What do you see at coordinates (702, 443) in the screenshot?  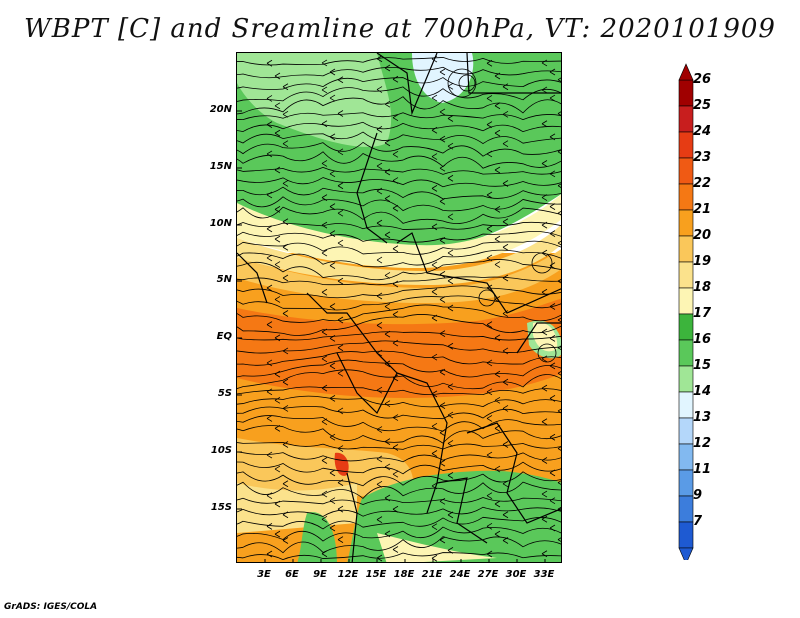 I see `colorbar-label: 12` at bounding box center [702, 443].